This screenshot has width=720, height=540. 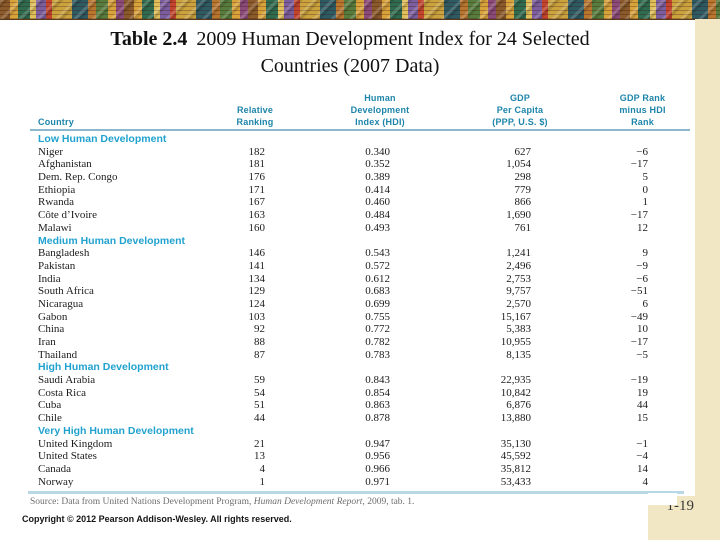 What do you see at coordinates (515, 418) in the screenshot?
I see `value-cell: 13,880` at bounding box center [515, 418].